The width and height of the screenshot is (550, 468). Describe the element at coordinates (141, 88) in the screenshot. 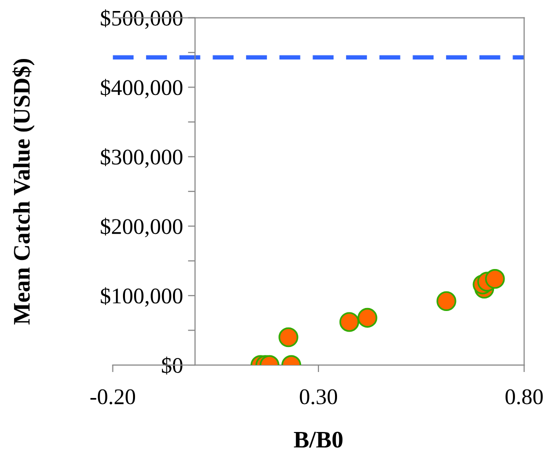

I see `y-tick-label: $400,000` at that location.